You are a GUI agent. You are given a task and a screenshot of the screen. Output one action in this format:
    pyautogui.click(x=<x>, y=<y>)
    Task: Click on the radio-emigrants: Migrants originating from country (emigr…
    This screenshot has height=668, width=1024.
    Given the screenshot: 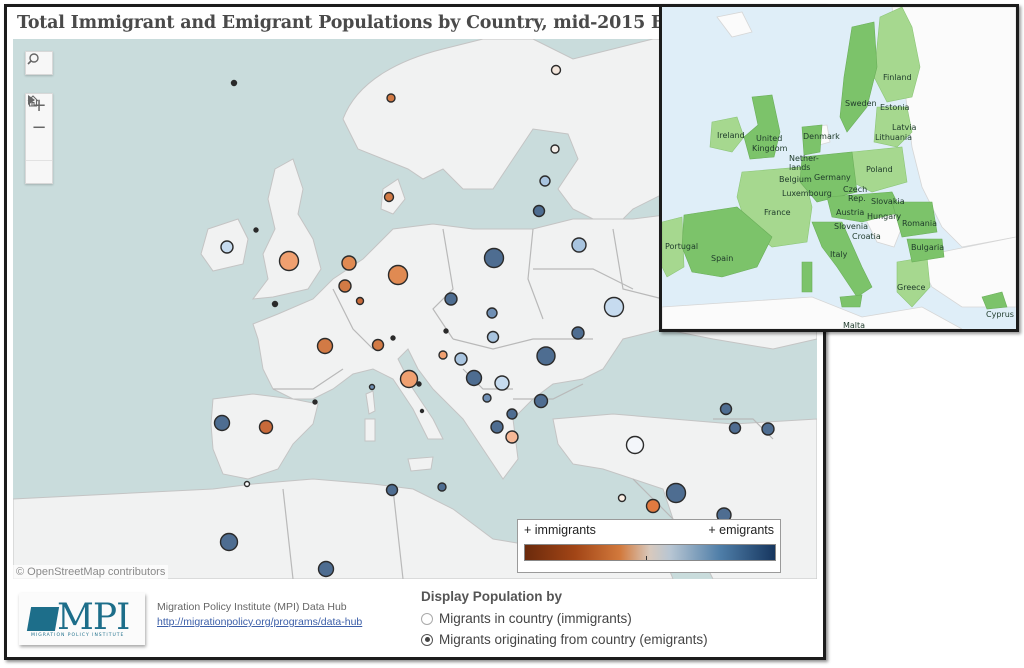 What is the action you would take?
    pyautogui.click(x=564, y=639)
    